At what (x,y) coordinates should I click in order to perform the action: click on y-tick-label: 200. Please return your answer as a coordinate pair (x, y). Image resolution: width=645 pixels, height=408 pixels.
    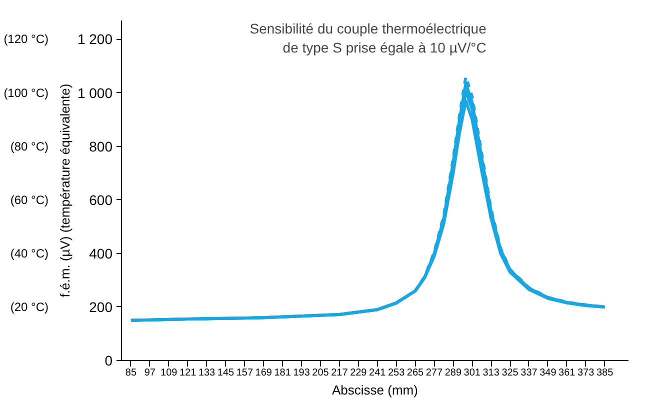
    Looking at the image, I should click on (101, 306).